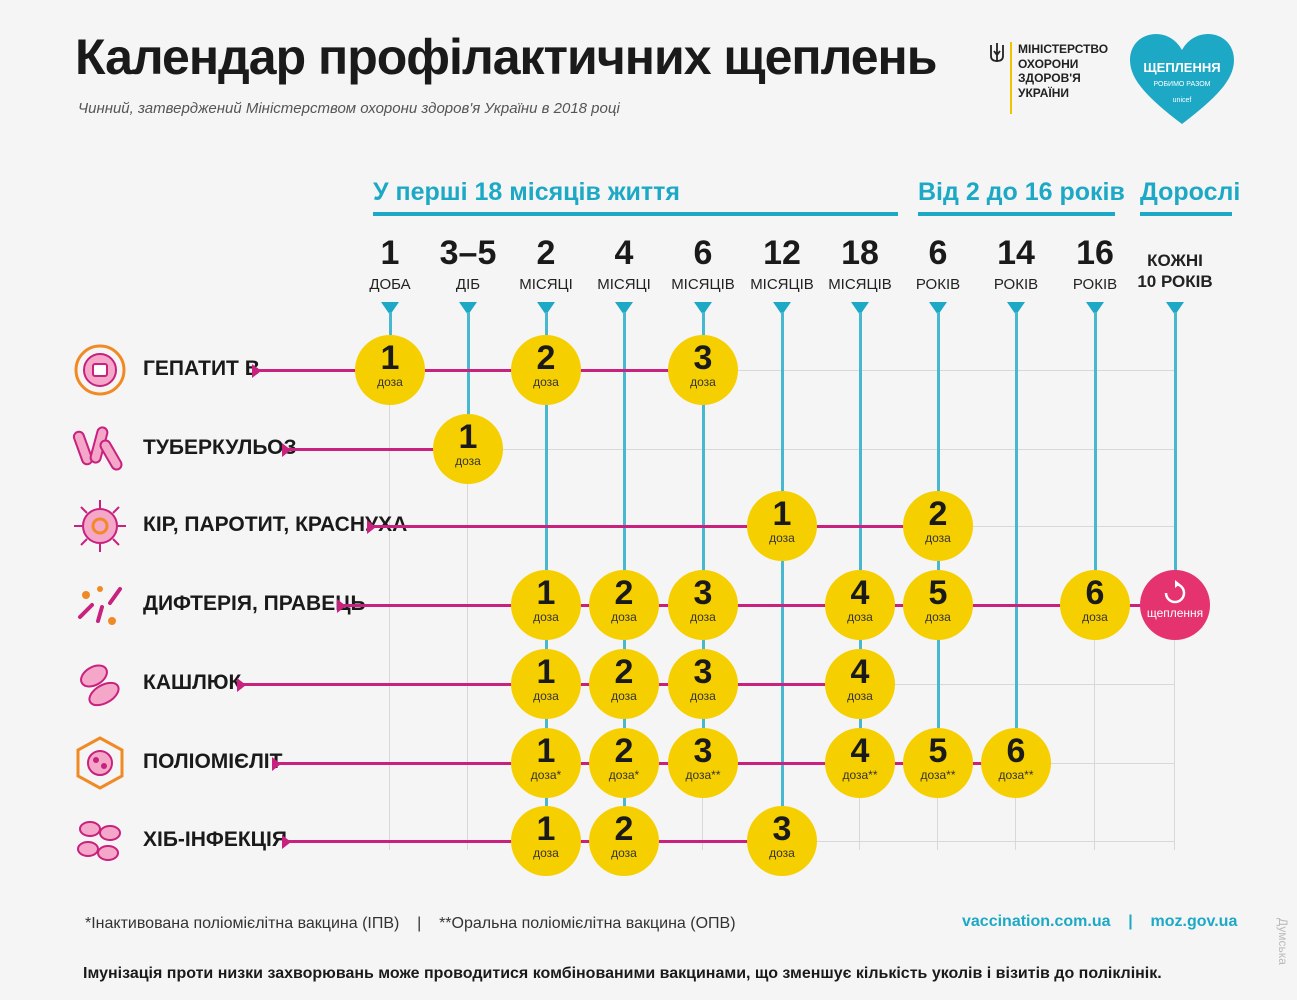  What do you see at coordinates (546, 253) in the screenshot?
I see `column-age-number: 2` at bounding box center [546, 253].